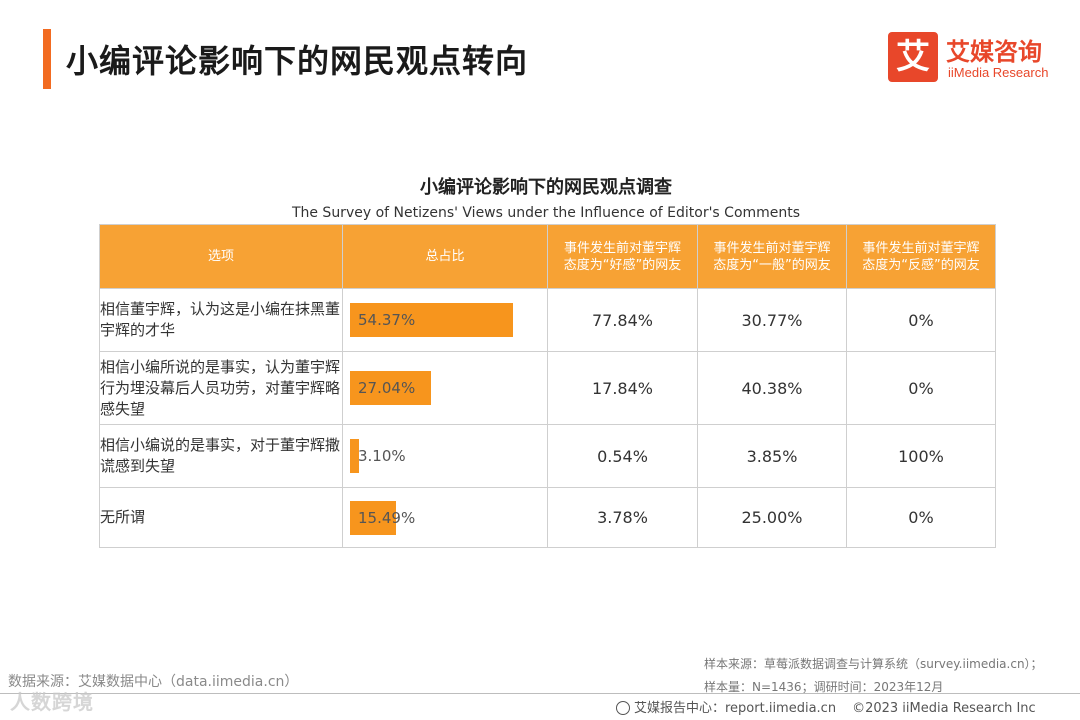 The width and height of the screenshot is (1080, 720). What do you see at coordinates (873, 664) in the screenshot?
I see `sample-source-note: 样本来源：草莓派数据调查与计算系统（survey.iimedia.cn）；` at bounding box center [873, 664].